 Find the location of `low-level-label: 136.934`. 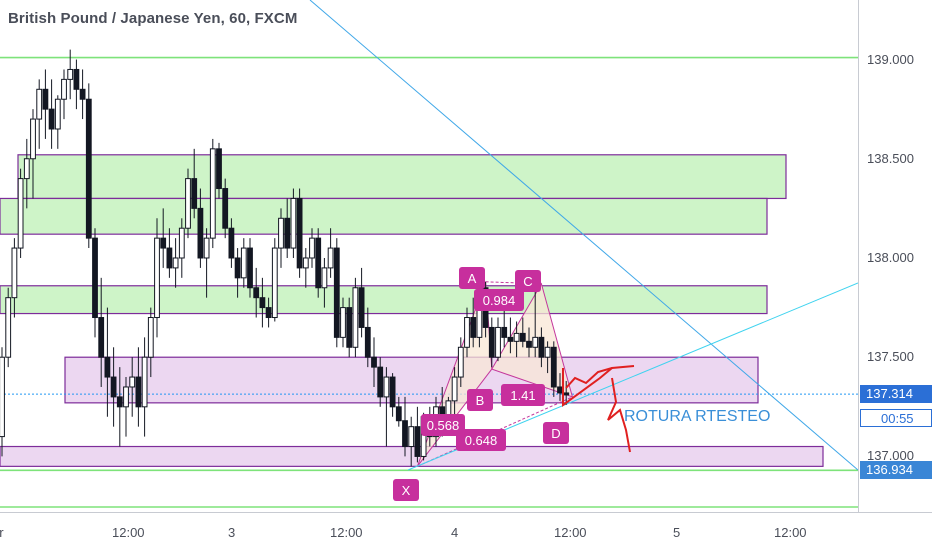

low-level-label: 136.934 is located at coordinates (896, 469).